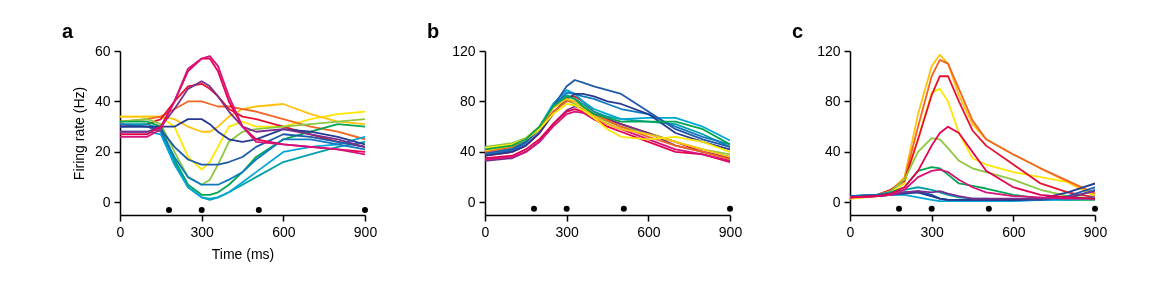 This screenshot has width=1161, height=294. What do you see at coordinates (78, 133) in the screenshot?
I see `y-axis-title: Firing rate (Hz)` at bounding box center [78, 133].